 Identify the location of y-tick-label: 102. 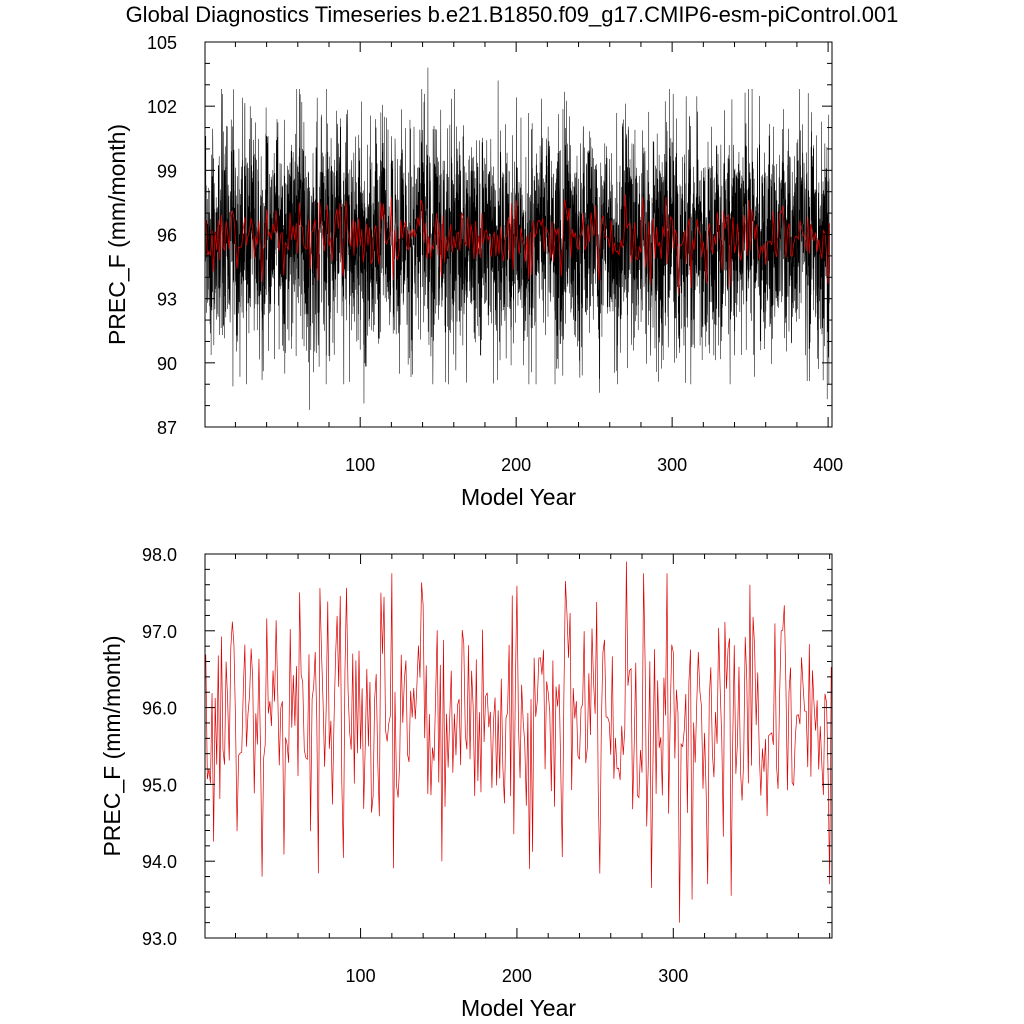
(162, 107).